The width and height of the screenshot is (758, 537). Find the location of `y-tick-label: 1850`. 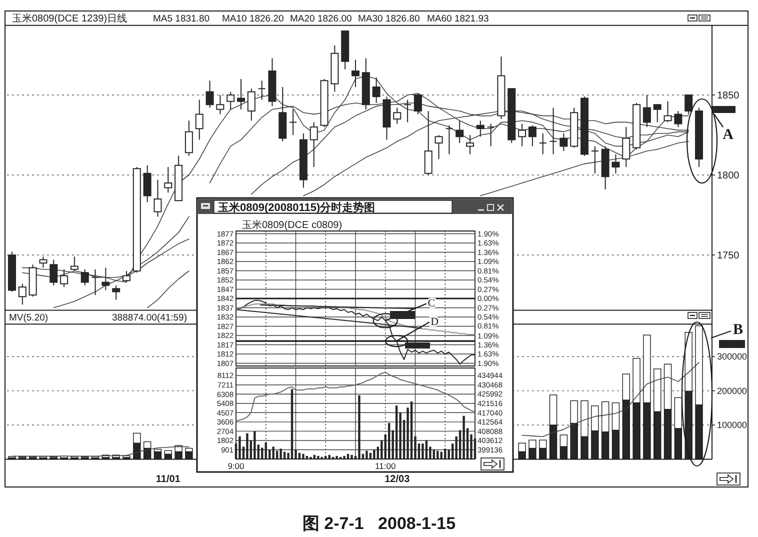

y-tick-label: 1850 is located at coordinates (728, 96).